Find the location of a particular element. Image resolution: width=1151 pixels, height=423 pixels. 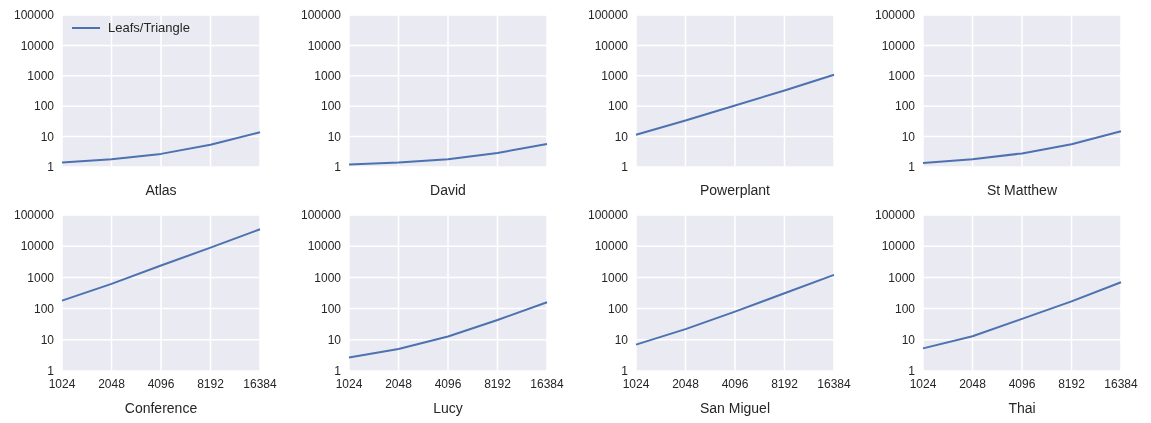

x-axis-title: Conference is located at coordinates (161, 408).